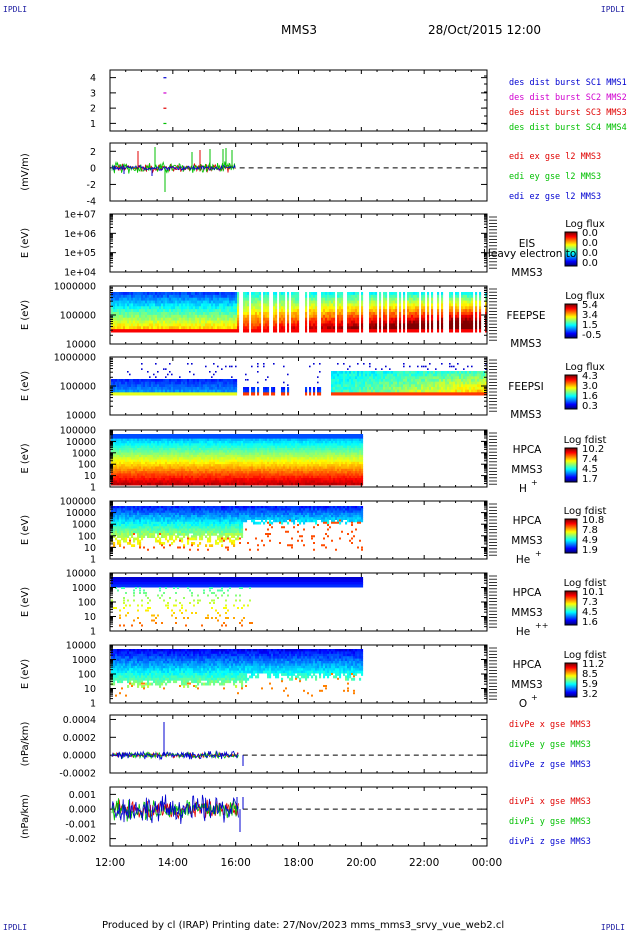  I want to click on legend-burst-2: des dist burst SC3 MMS3, so click(568, 113).